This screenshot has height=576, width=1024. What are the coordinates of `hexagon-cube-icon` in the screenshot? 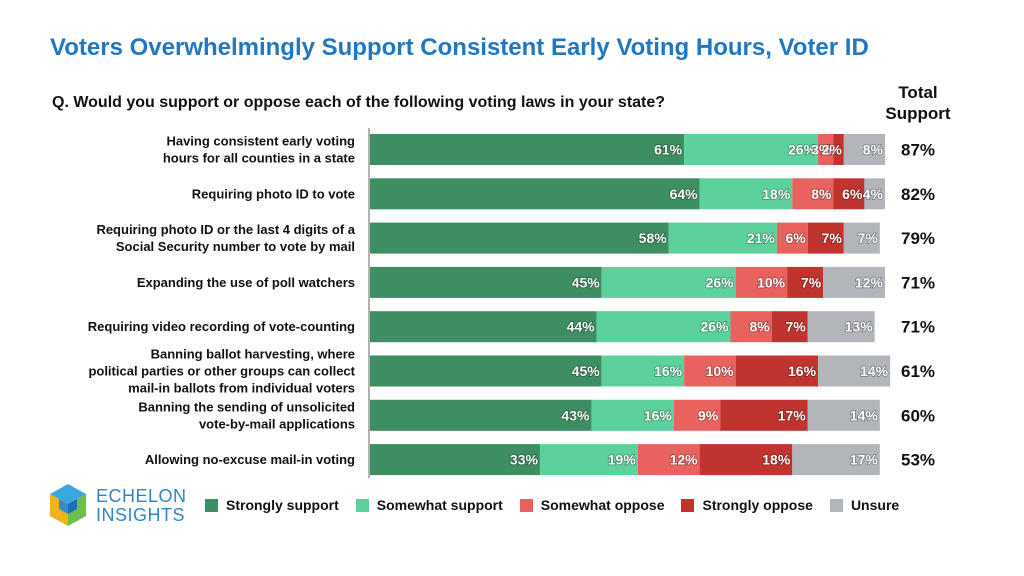 It's located at (68, 505).